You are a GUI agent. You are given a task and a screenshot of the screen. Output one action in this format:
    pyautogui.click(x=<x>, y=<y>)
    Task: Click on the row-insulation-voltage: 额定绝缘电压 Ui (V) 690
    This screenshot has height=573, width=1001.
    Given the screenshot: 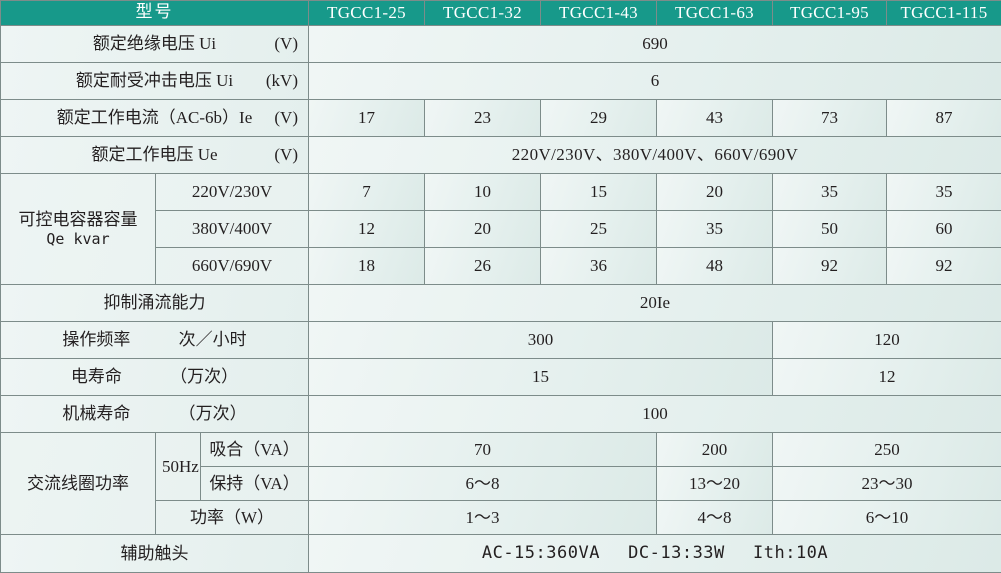 What is the action you would take?
    pyautogui.click(x=500, y=44)
    